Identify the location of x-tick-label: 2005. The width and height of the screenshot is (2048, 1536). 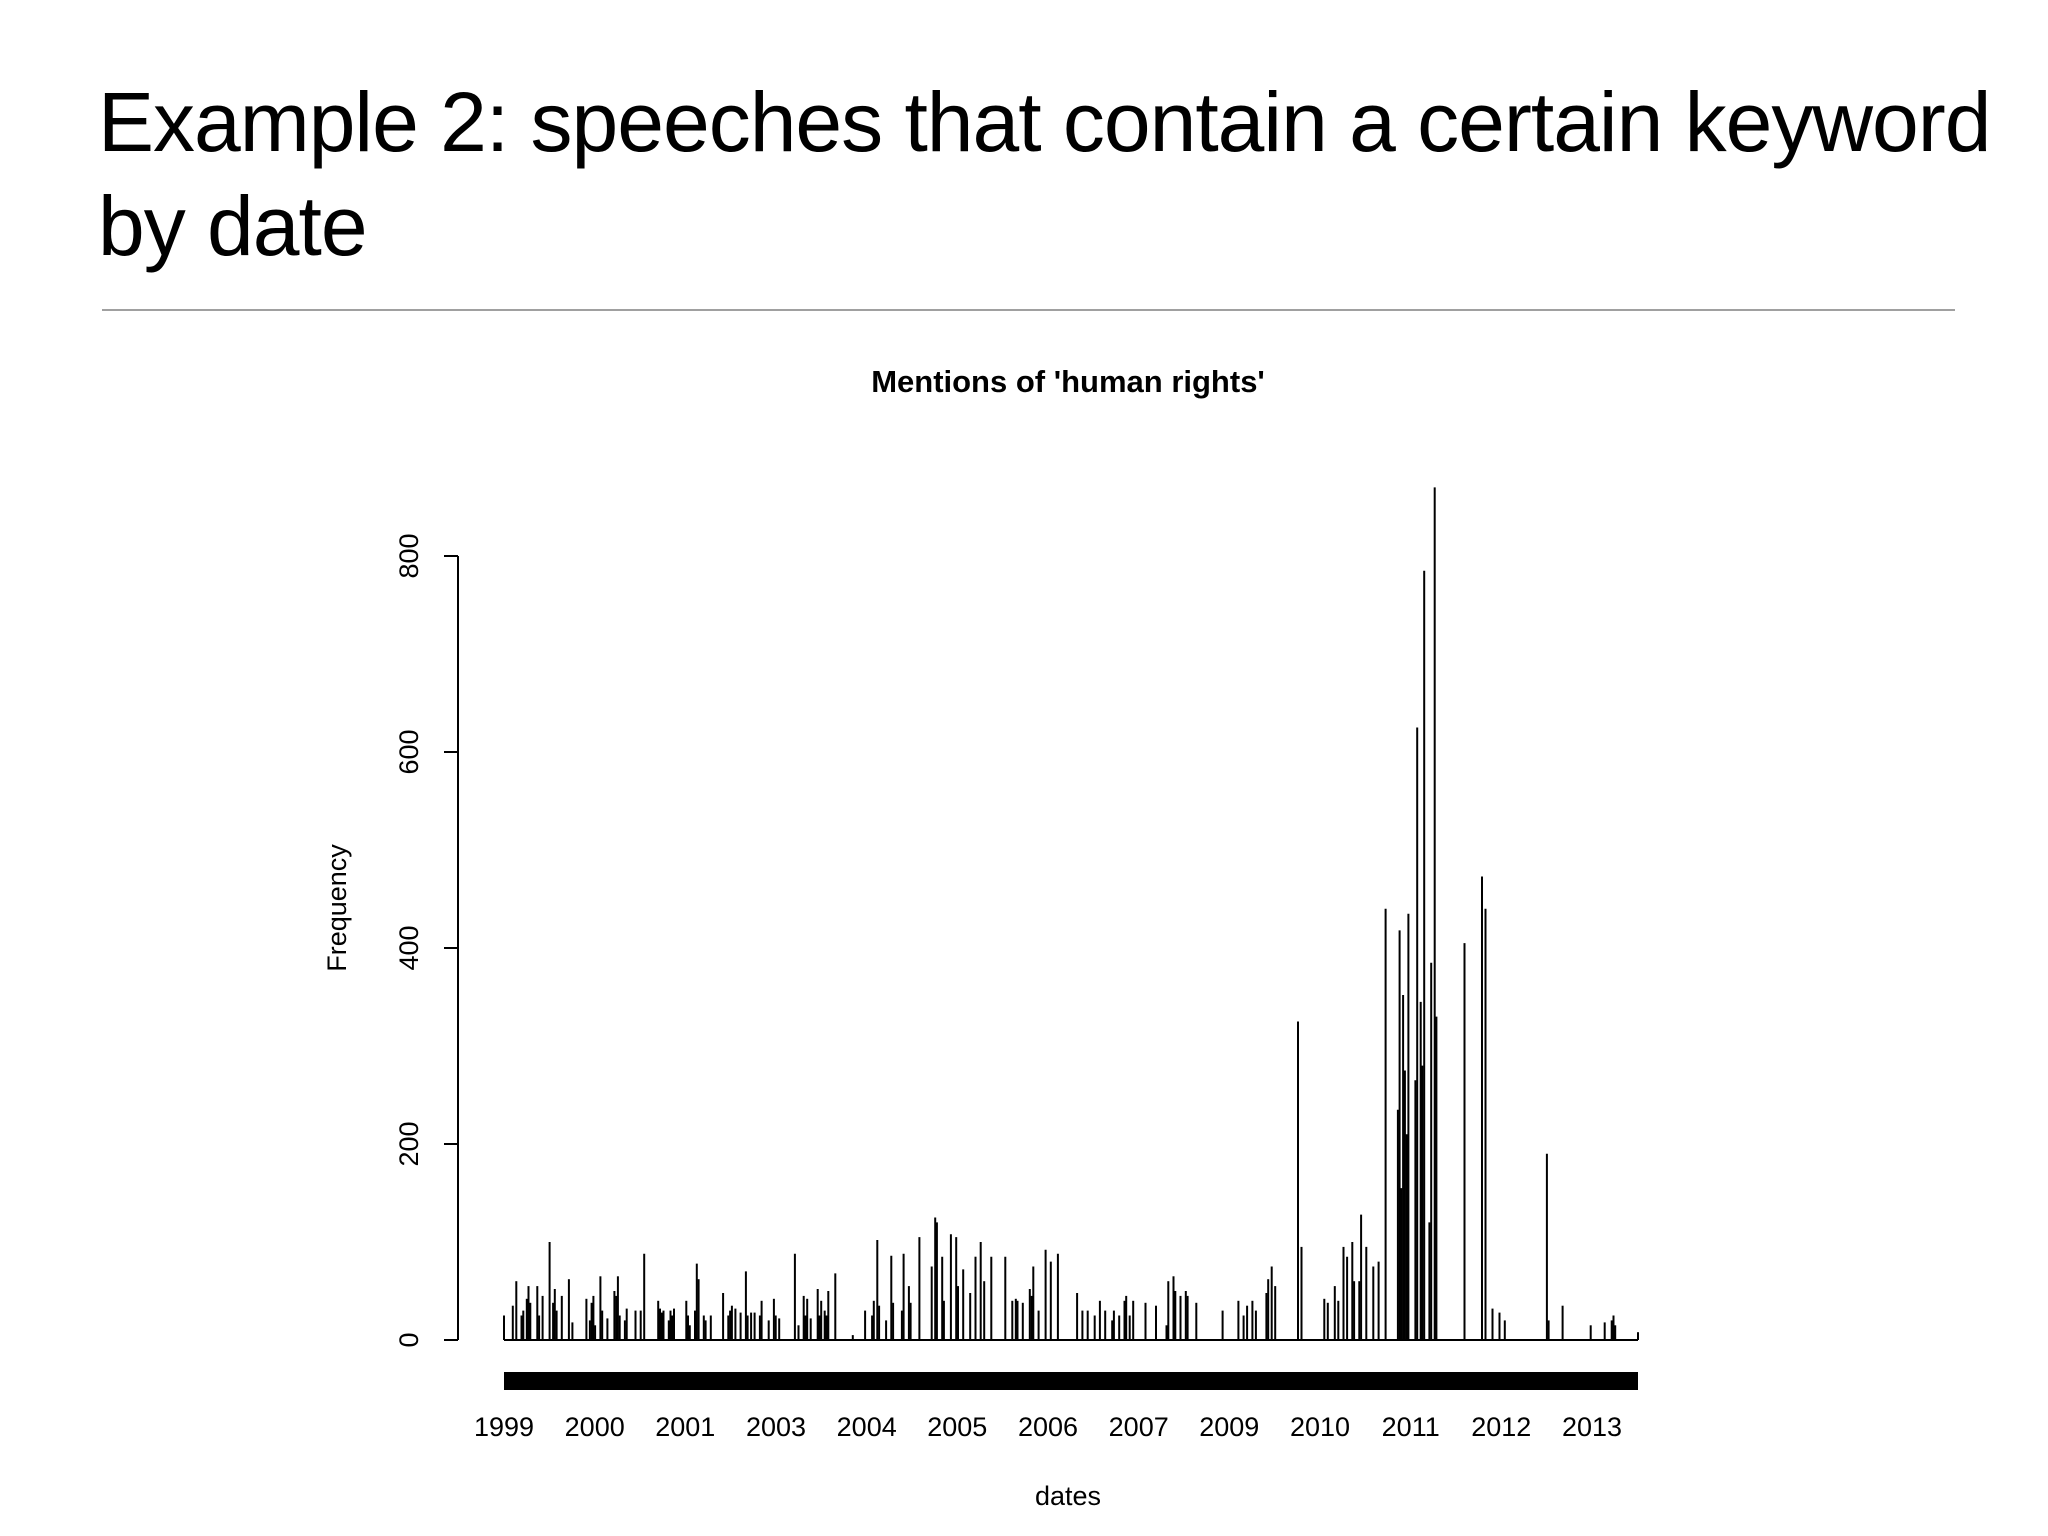
(957, 1427).